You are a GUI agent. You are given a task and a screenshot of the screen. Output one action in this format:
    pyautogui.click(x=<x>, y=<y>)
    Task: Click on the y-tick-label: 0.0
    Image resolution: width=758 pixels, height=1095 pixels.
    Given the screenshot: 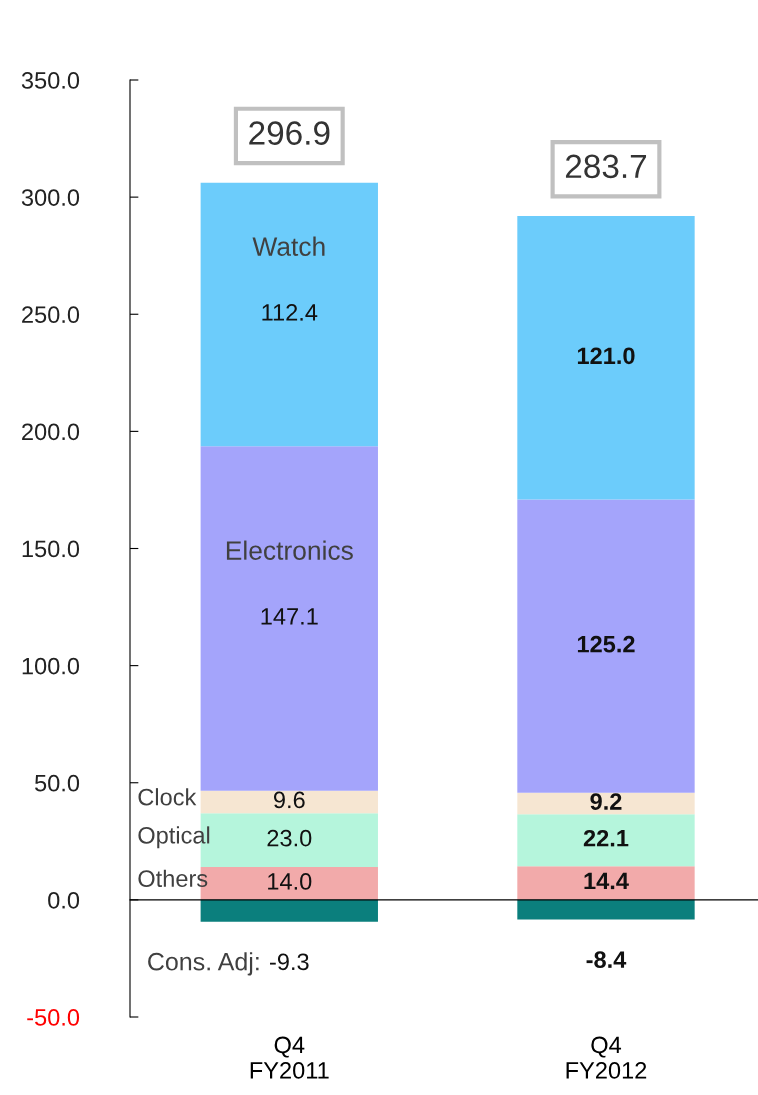 What is the action you would take?
    pyautogui.click(x=64, y=900)
    